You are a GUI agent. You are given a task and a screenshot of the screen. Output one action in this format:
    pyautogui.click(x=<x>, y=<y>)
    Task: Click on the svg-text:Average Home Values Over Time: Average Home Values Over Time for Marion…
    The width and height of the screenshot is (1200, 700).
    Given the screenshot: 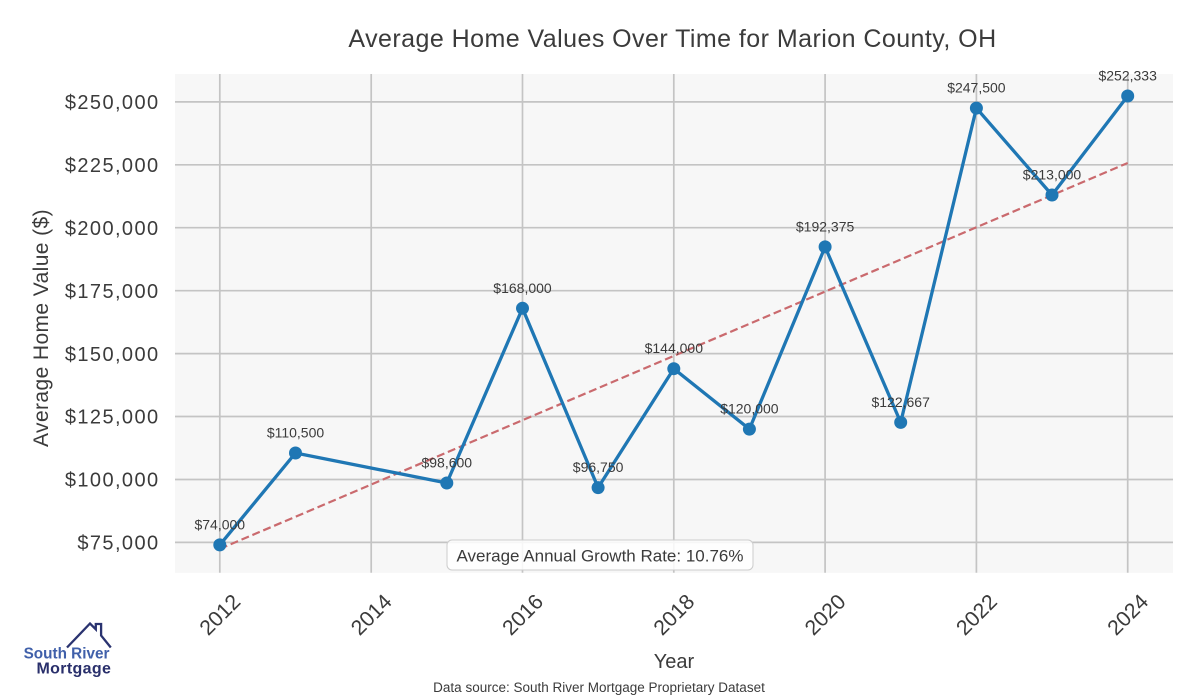 What is the action you would take?
    pyautogui.click(x=672, y=39)
    